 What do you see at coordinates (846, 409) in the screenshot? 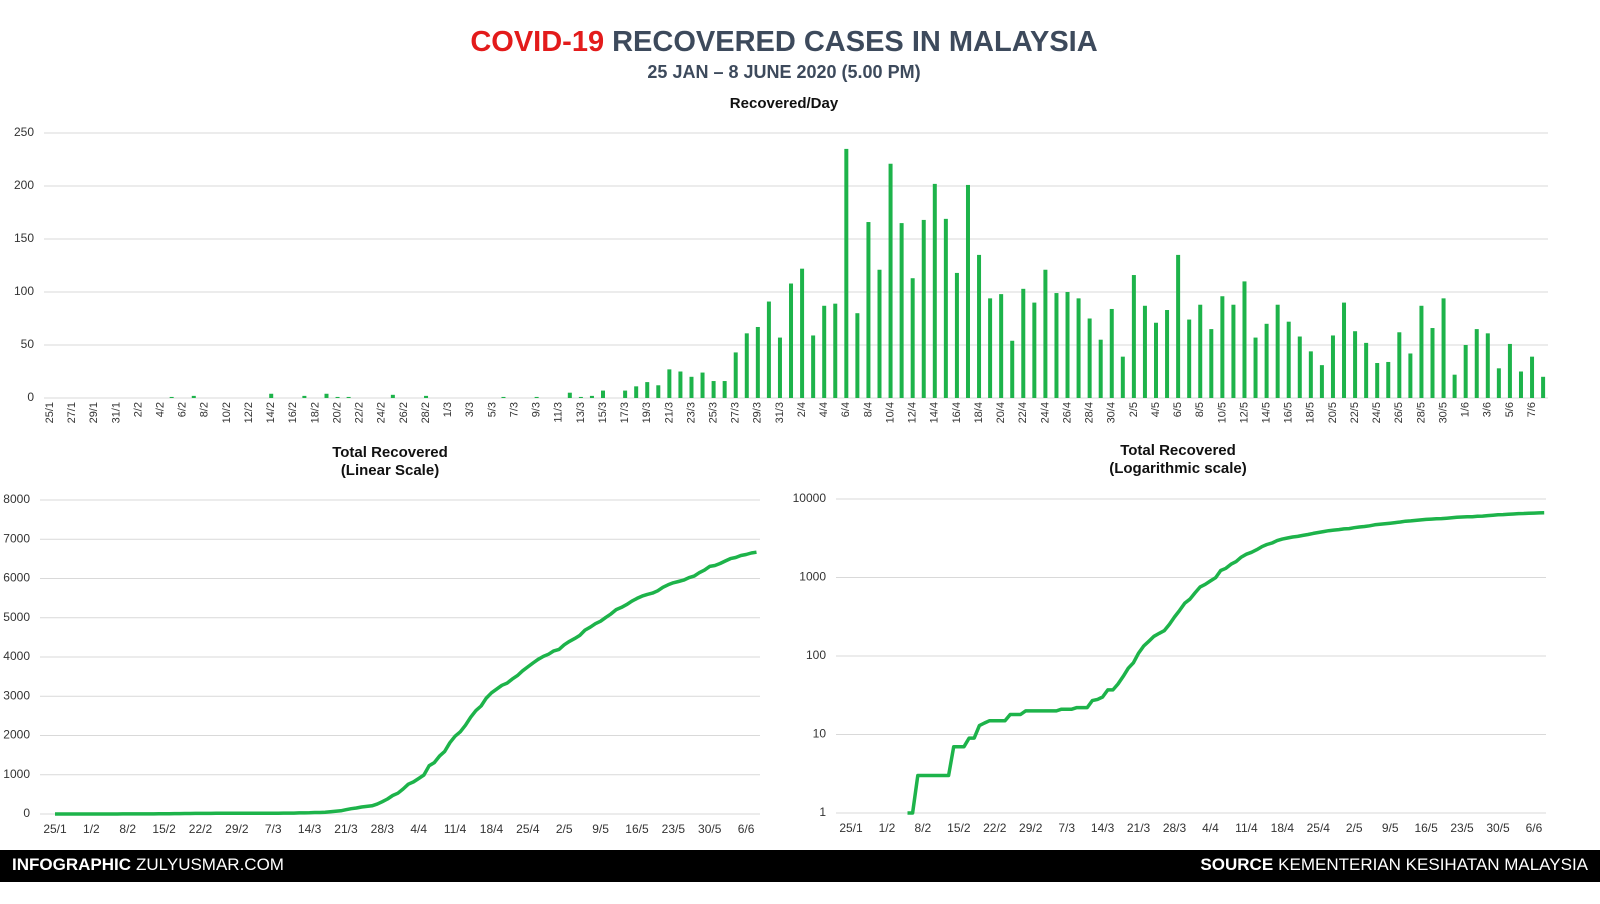
I see `x-tick-label: 6/4` at bounding box center [846, 409].